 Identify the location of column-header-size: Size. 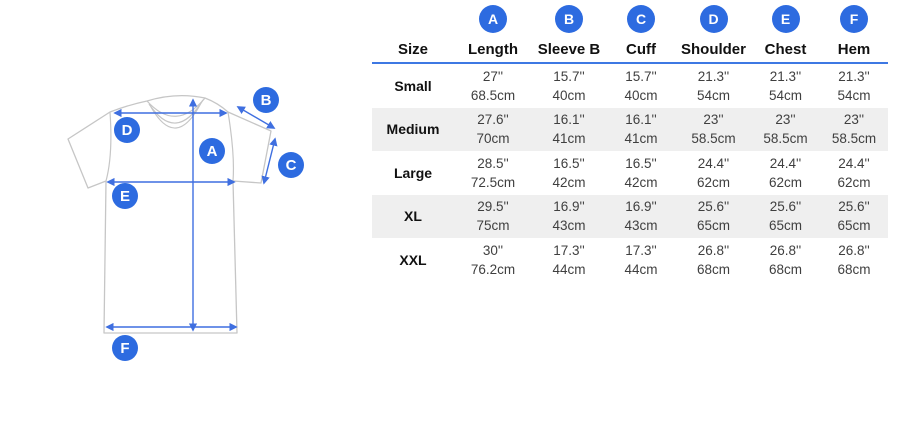
(412, 49).